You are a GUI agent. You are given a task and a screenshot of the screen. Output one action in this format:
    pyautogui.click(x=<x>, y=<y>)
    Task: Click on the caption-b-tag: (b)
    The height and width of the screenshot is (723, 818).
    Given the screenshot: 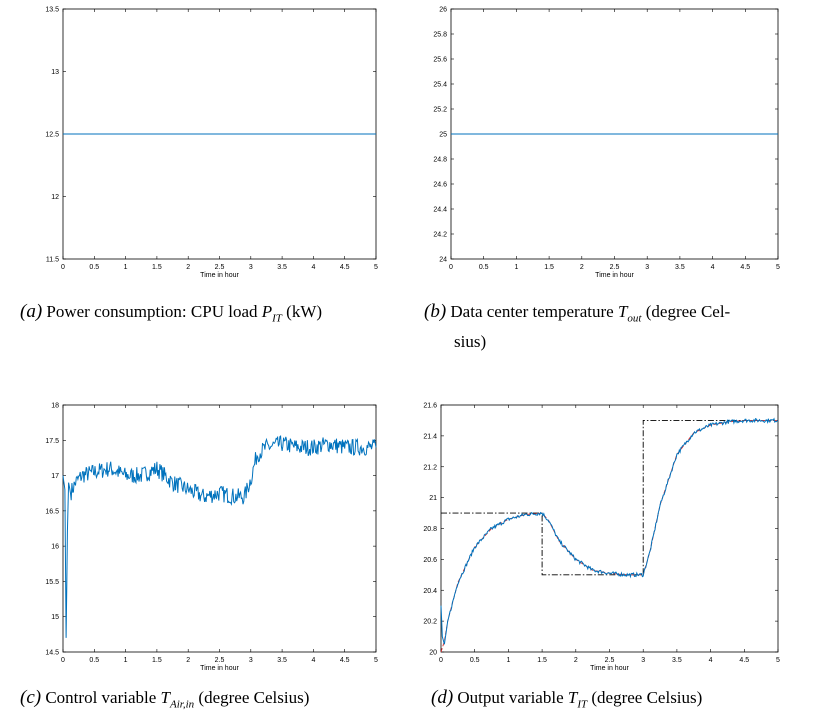 What is the action you would take?
    pyautogui.click(x=435, y=311)
    